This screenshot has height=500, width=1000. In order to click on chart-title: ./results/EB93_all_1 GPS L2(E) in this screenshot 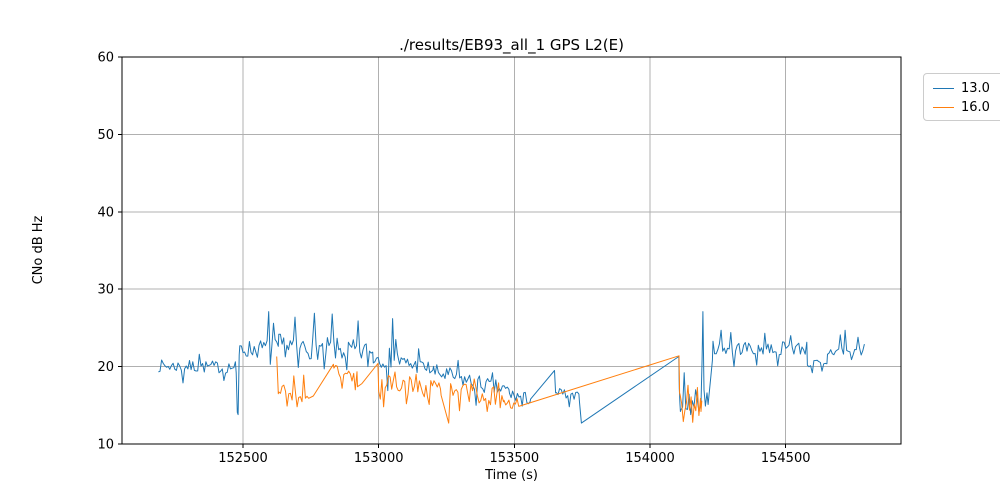, I will do `click(511, 45)`.